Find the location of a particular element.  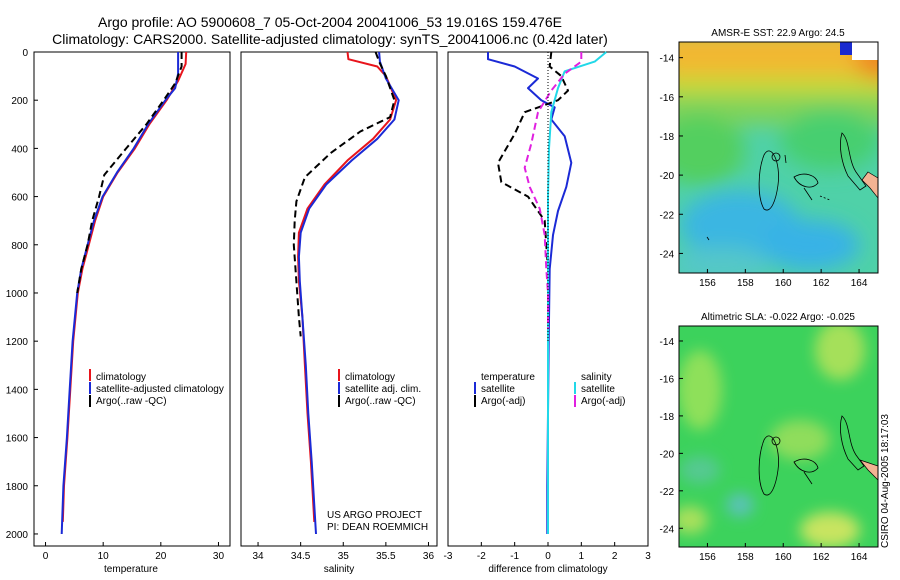

sst-reef-contour-east is located at coordinates (853, 161).